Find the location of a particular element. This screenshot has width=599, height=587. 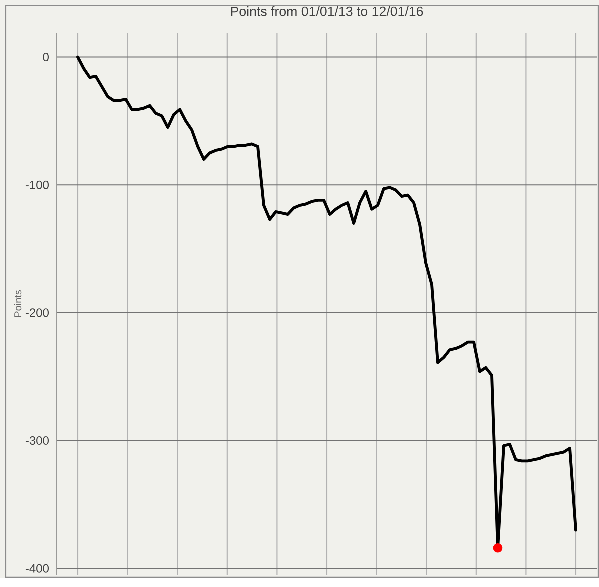

y-tick-label: -100 is located at coordinates (37, 185).